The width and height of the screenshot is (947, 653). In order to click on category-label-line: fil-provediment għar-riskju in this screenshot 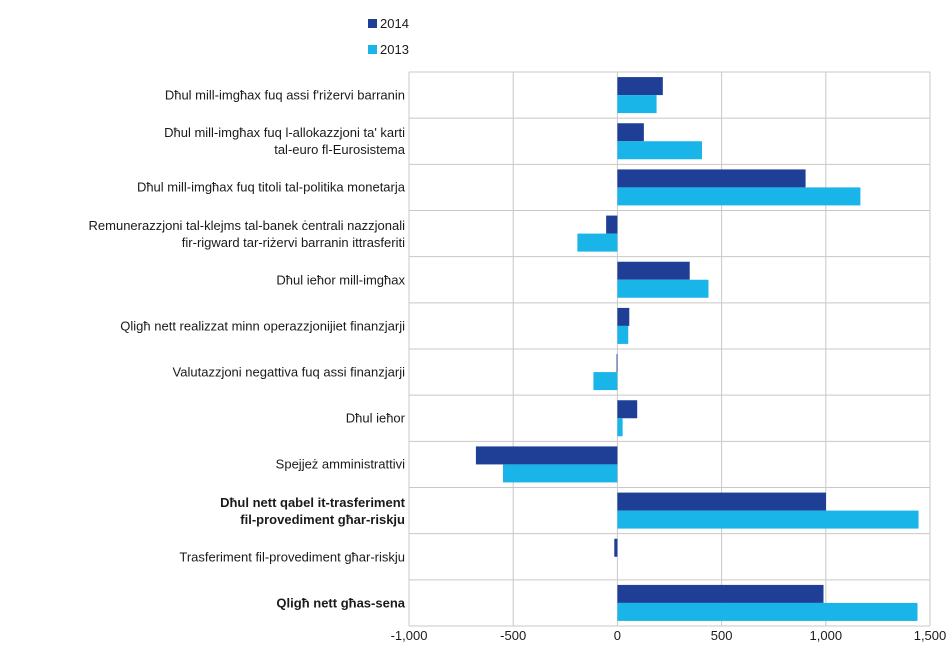, I will do `click(322, 519)`.